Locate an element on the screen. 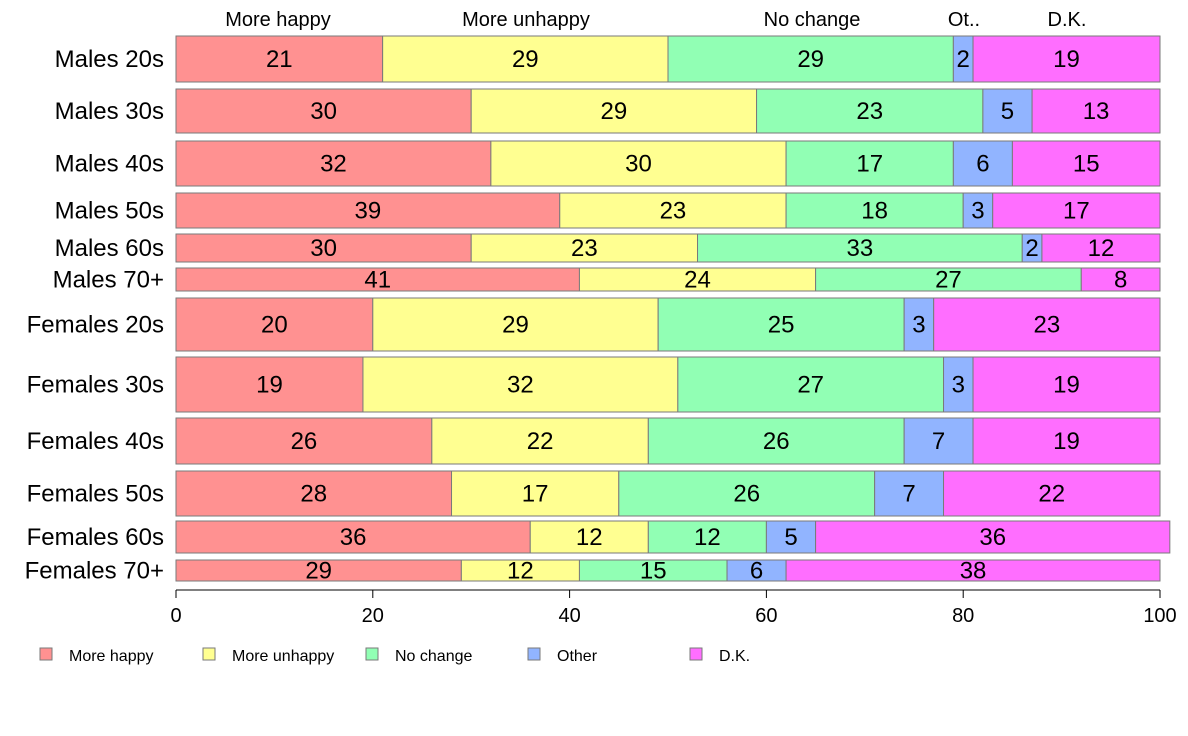 Image resolution: width=1188 pixels, height=736 pixels. data-label: 7 is located at coordinates (938, 441).